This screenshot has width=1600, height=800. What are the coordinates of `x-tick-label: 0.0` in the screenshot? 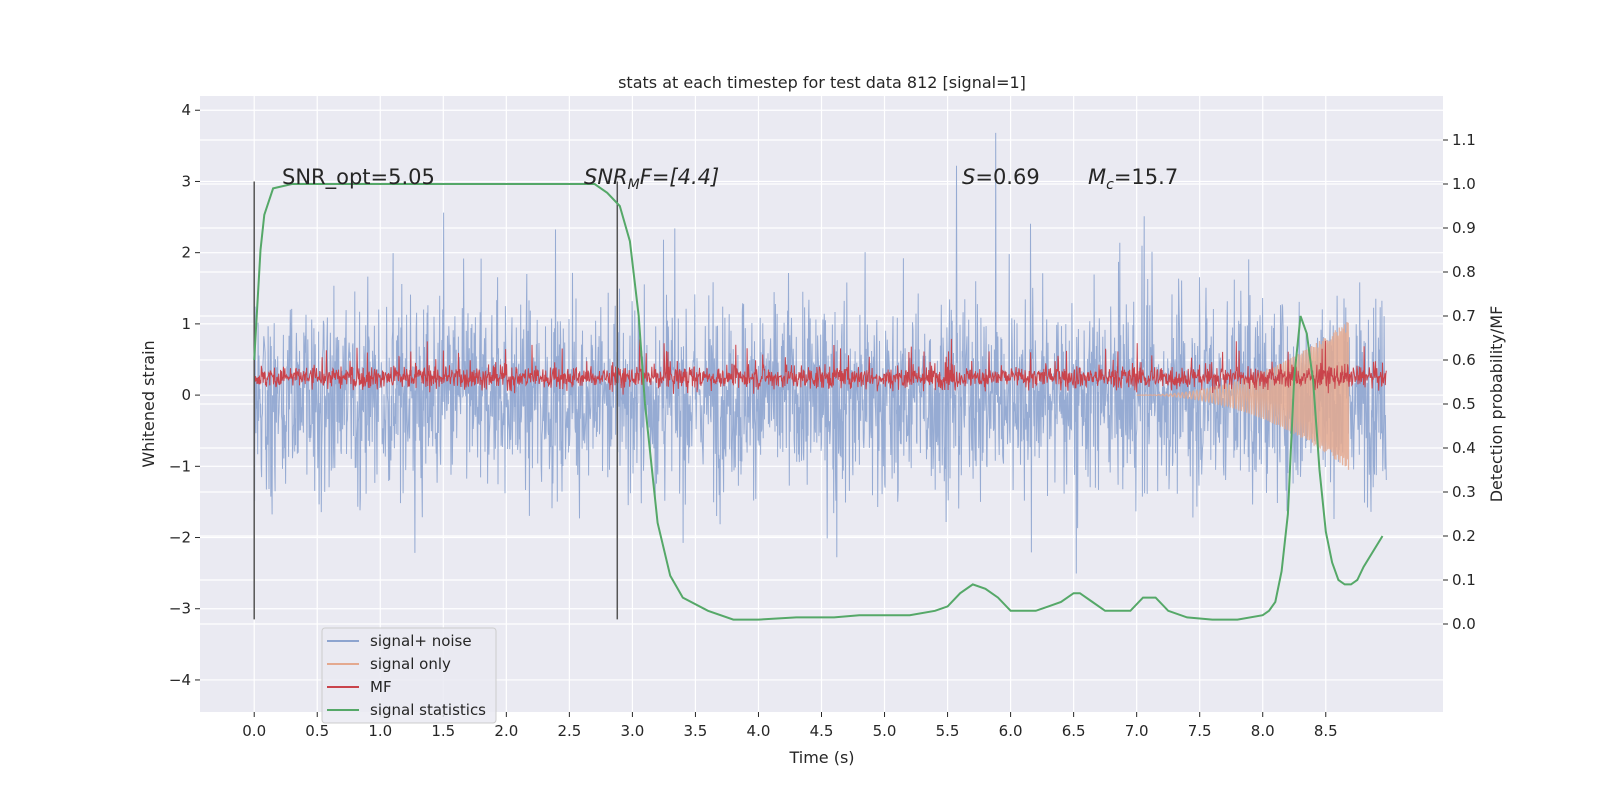 It's located at (254, 731).